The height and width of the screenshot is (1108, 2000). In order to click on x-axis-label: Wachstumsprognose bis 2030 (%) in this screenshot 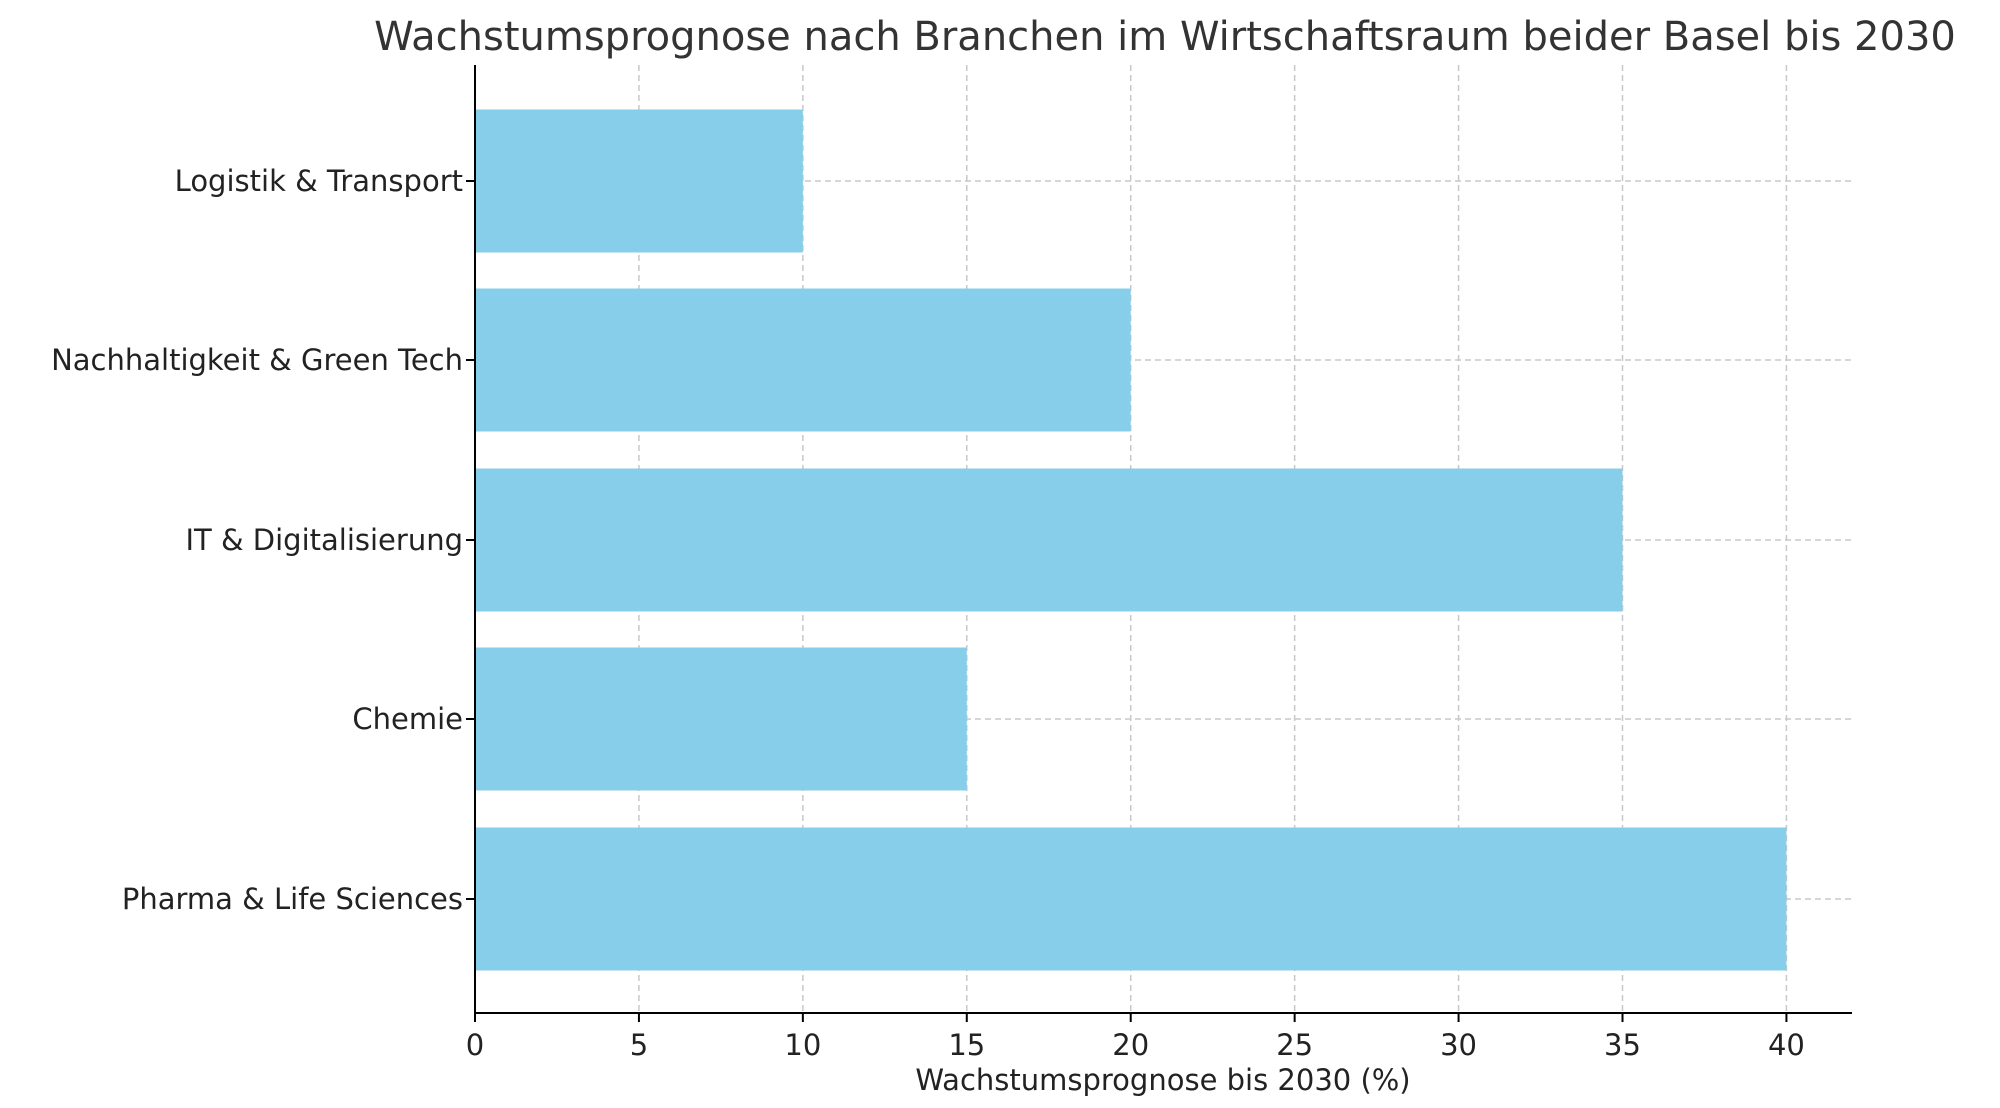, I will do `click(1162, 1080)`.